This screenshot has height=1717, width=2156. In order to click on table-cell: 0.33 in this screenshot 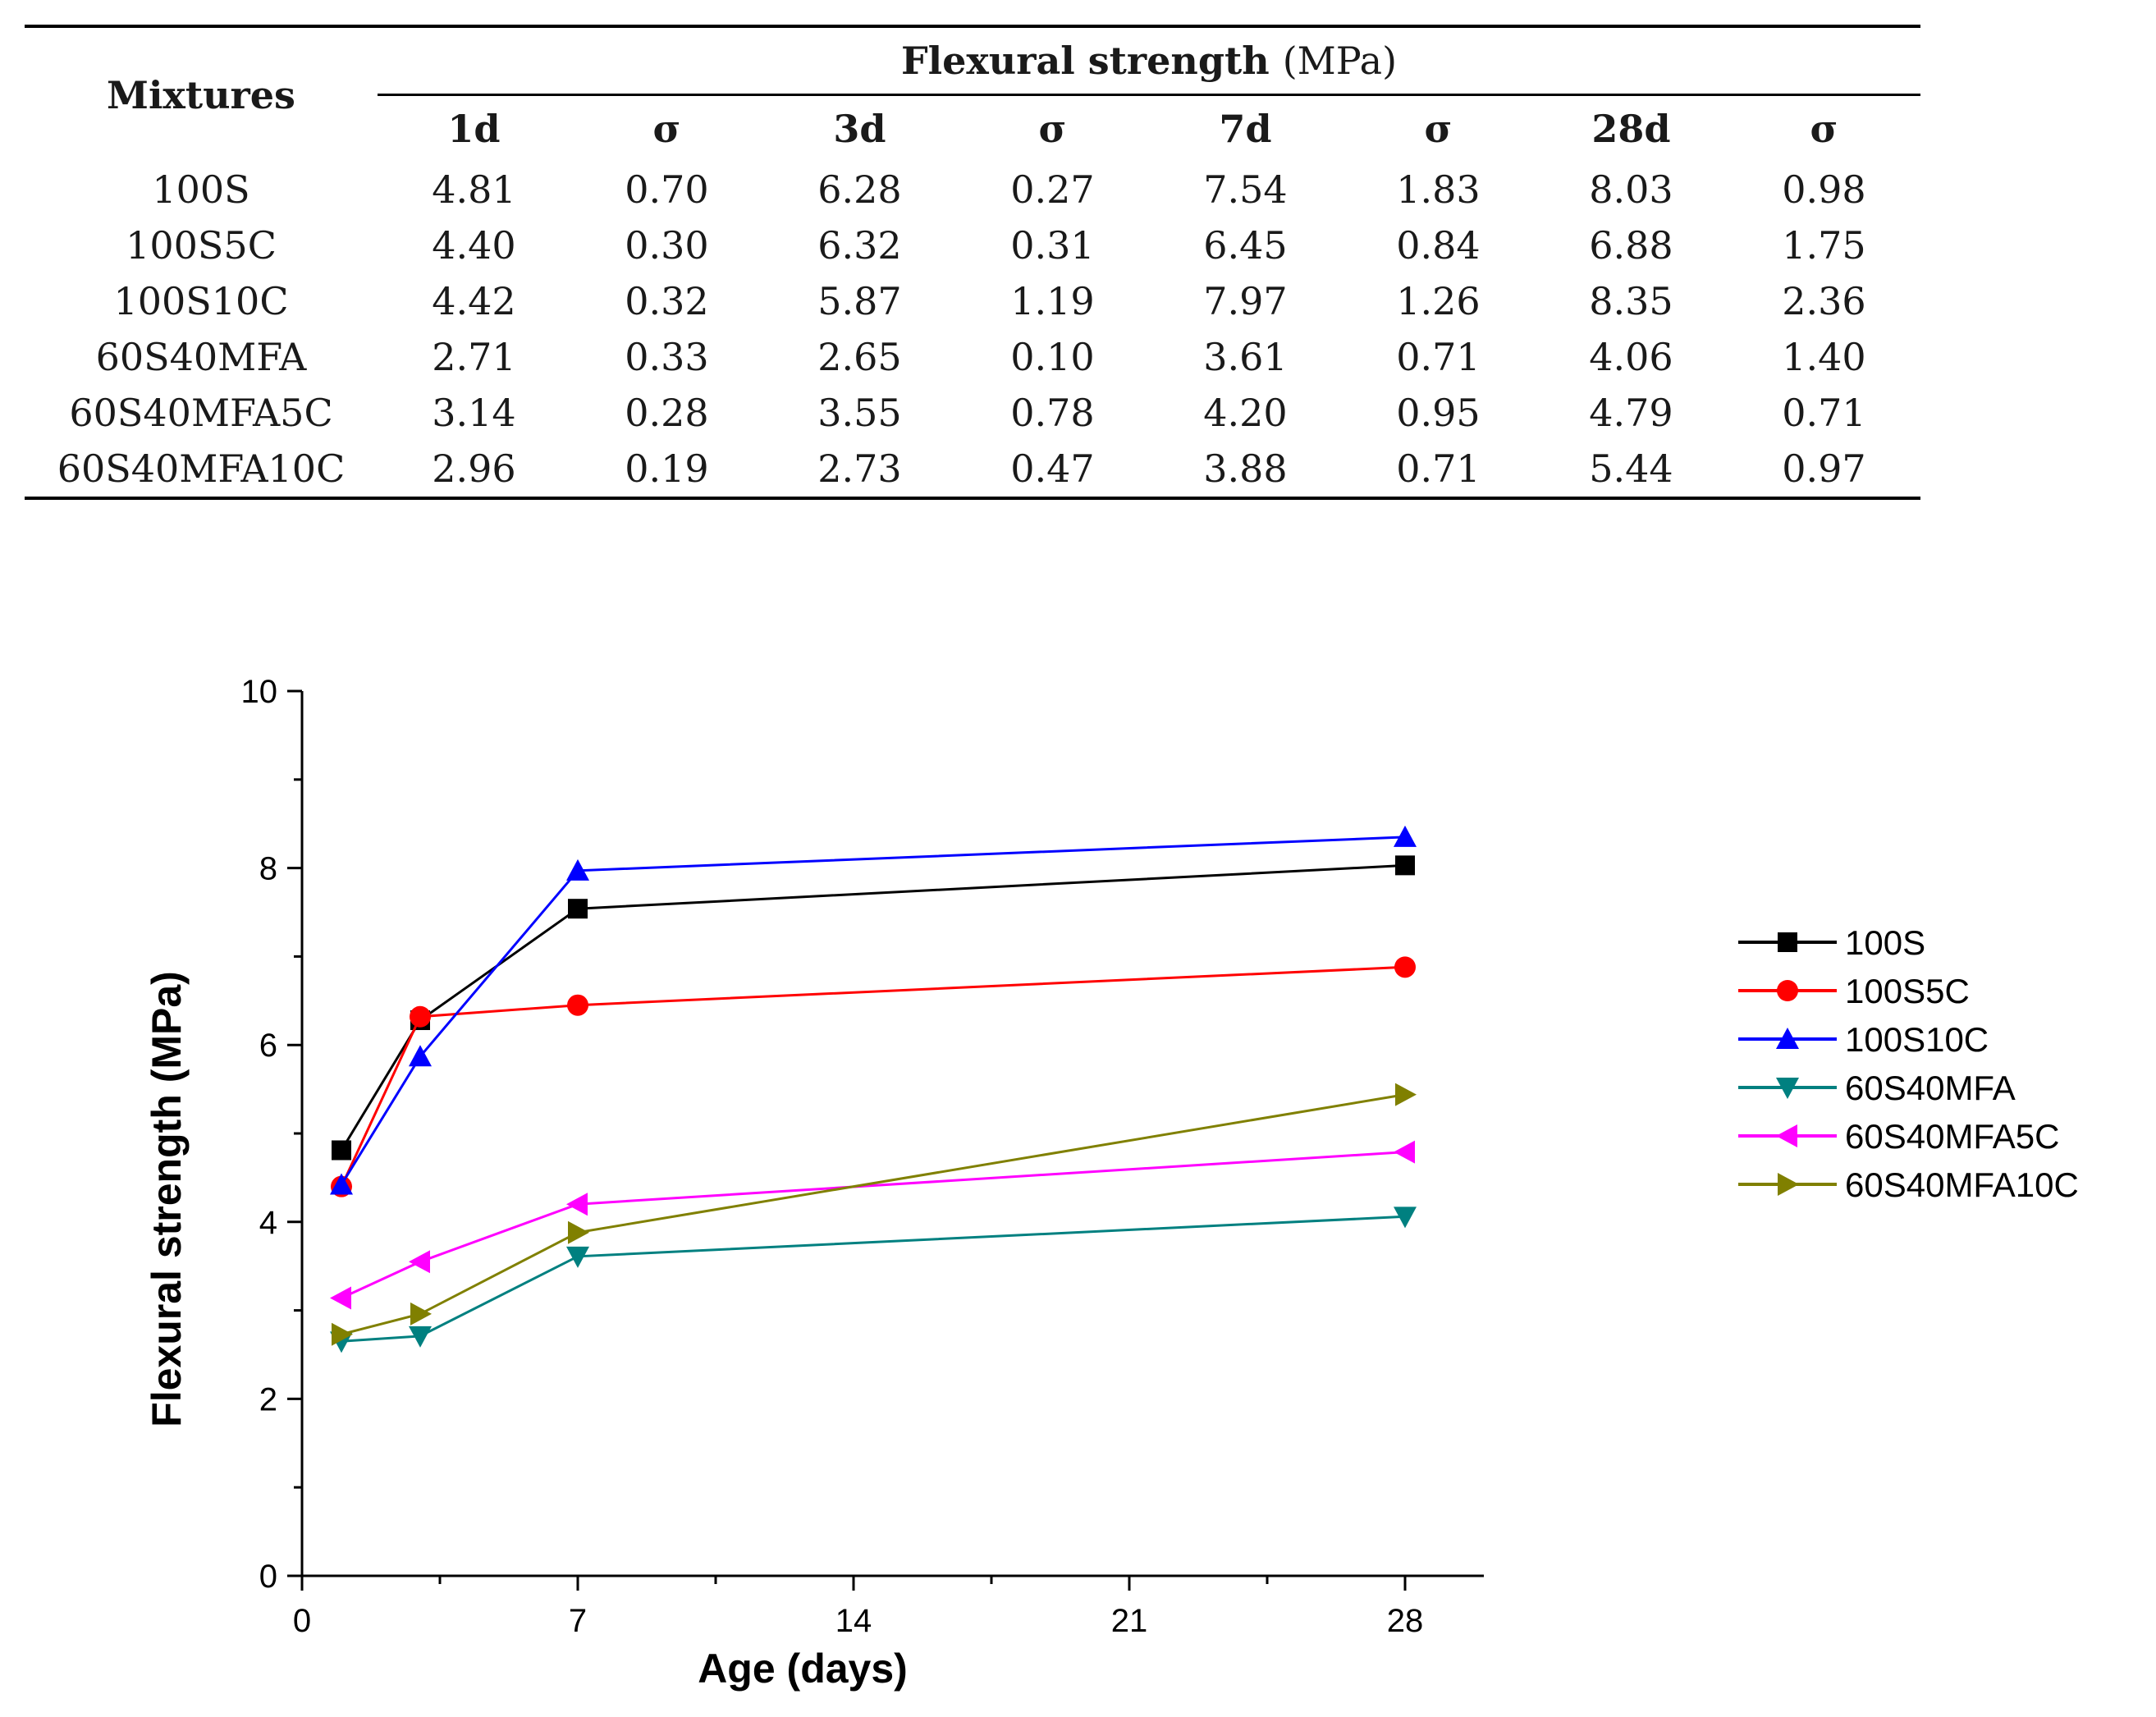, I will do `click(667, 357)`.